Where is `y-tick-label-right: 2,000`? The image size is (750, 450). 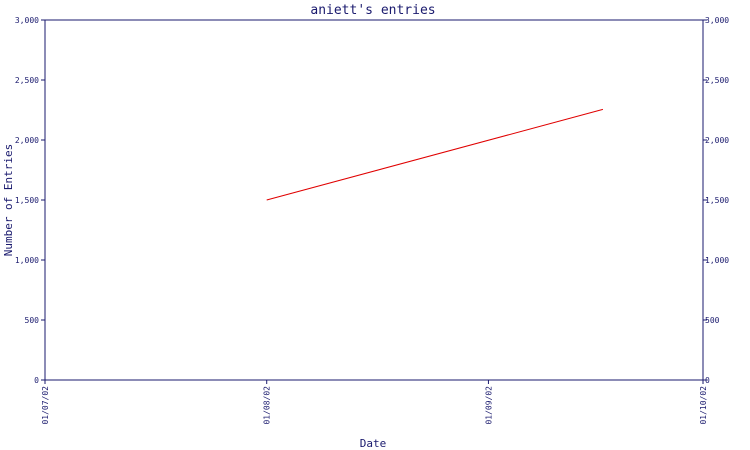
y-tick-label-right: 2,000 is located at coordinates (717, 140).